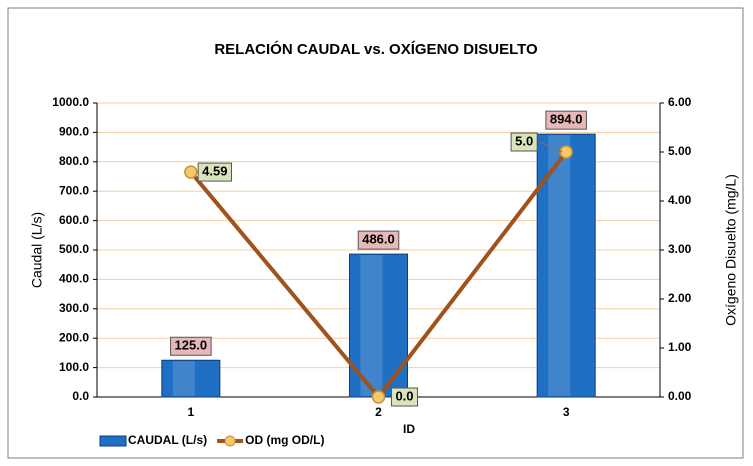  What do you see at coordinates (113, 441) in the screenshot?
I see `legend-swatch` at bounding box center [113, 441].